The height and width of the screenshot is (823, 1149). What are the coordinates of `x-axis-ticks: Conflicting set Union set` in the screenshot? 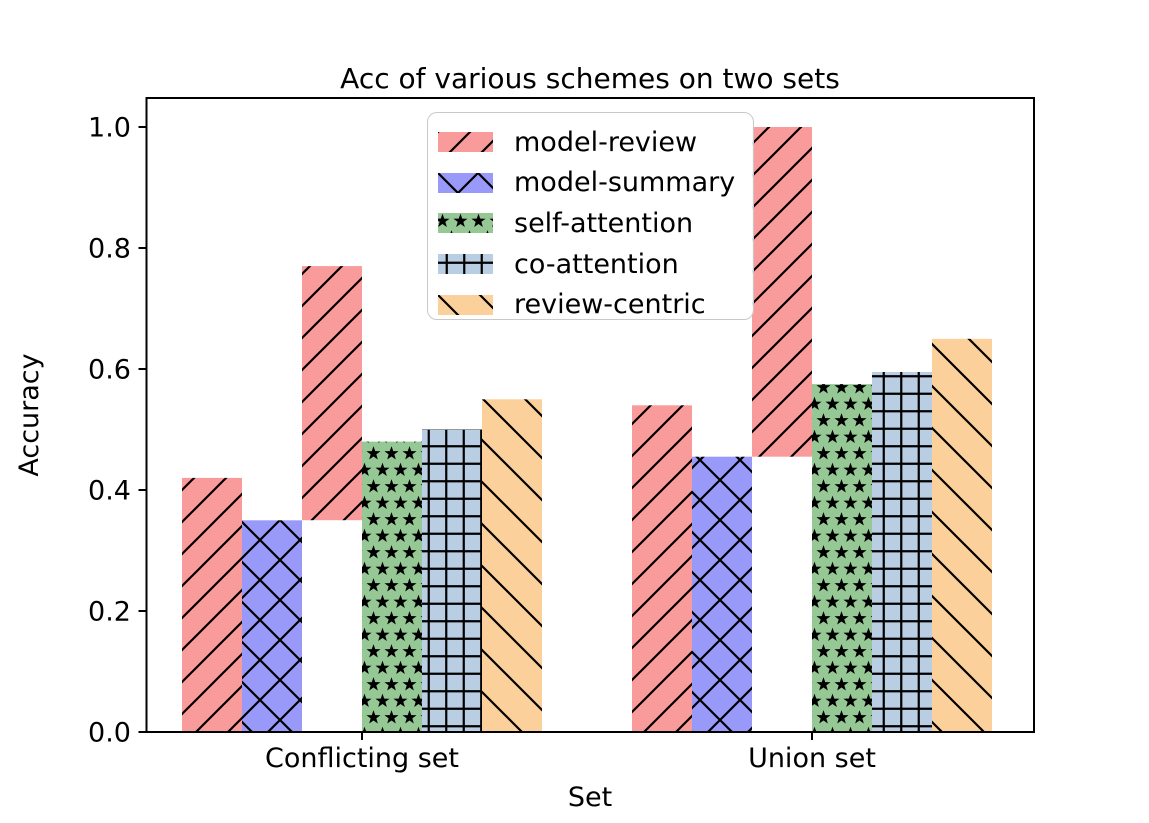 It's located at (570, 753).